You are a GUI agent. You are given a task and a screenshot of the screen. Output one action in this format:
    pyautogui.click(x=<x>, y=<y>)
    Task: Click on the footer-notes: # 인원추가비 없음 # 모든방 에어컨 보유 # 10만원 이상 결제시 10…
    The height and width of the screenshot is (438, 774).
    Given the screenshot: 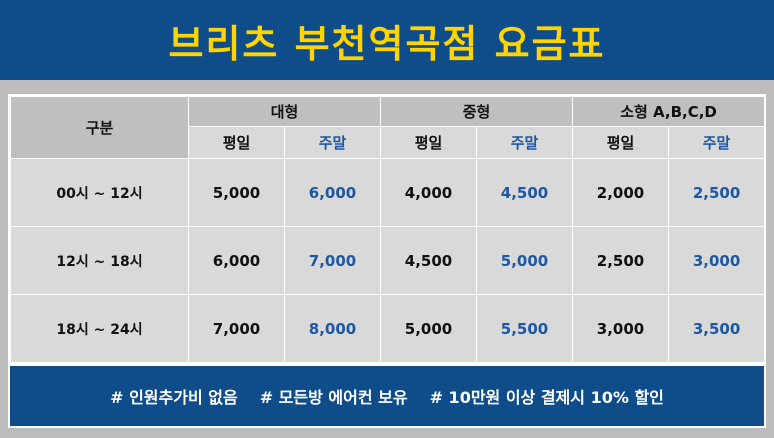 What is the action you would take?
    pyautogui.click(x=387, y=396)
    